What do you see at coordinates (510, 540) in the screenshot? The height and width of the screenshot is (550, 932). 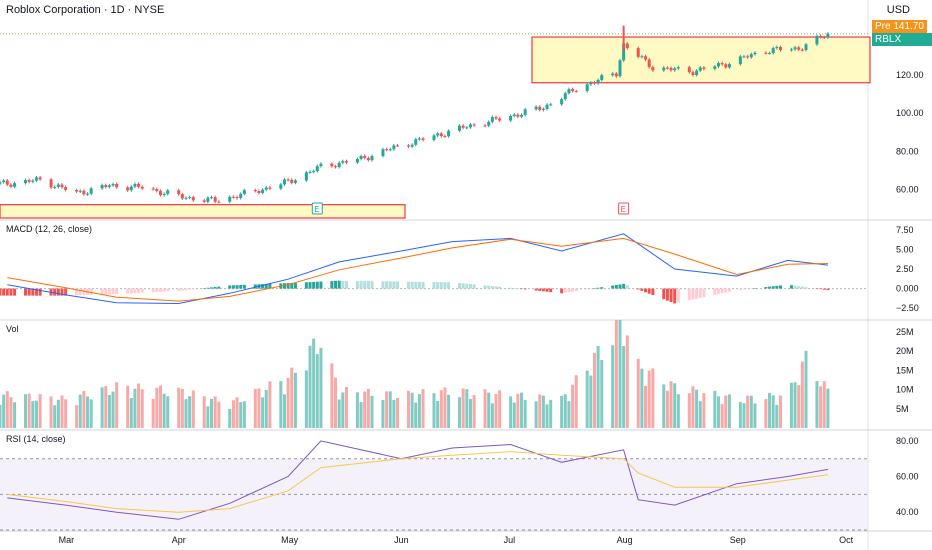 I see `time-axis-label: Jul` at bounding box center [510, 540].